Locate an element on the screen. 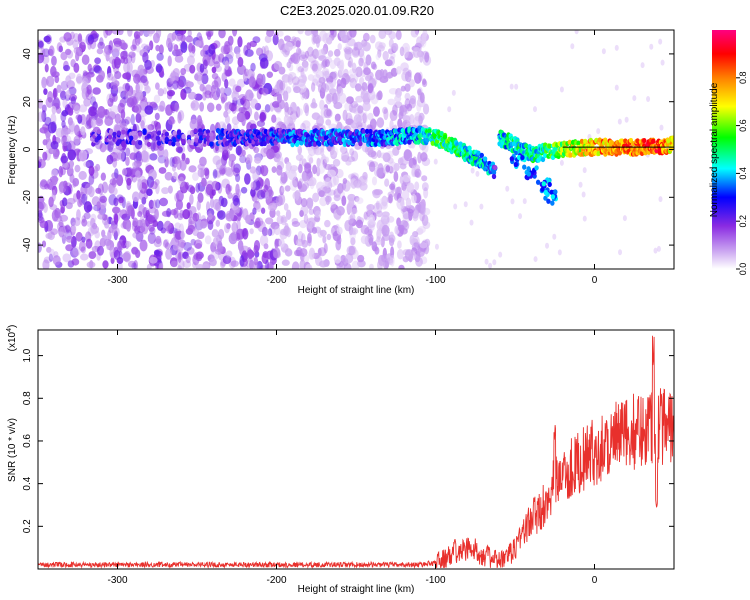 This screenshot has width=750, height=600. spectrogram-branch-cell is located at coordinates (544, 184).